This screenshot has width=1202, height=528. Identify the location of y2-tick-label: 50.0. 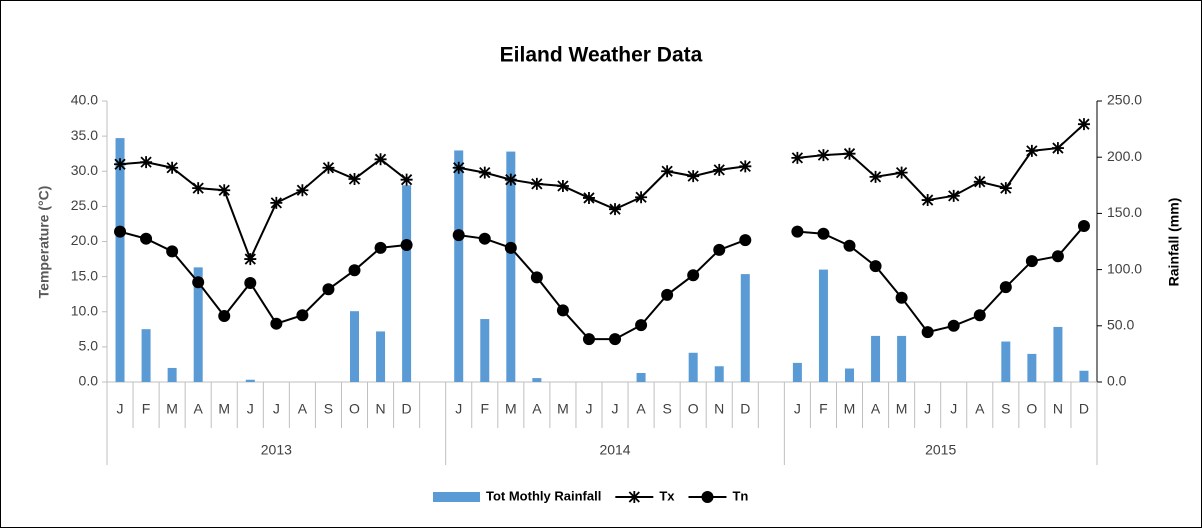
(1120, 325).